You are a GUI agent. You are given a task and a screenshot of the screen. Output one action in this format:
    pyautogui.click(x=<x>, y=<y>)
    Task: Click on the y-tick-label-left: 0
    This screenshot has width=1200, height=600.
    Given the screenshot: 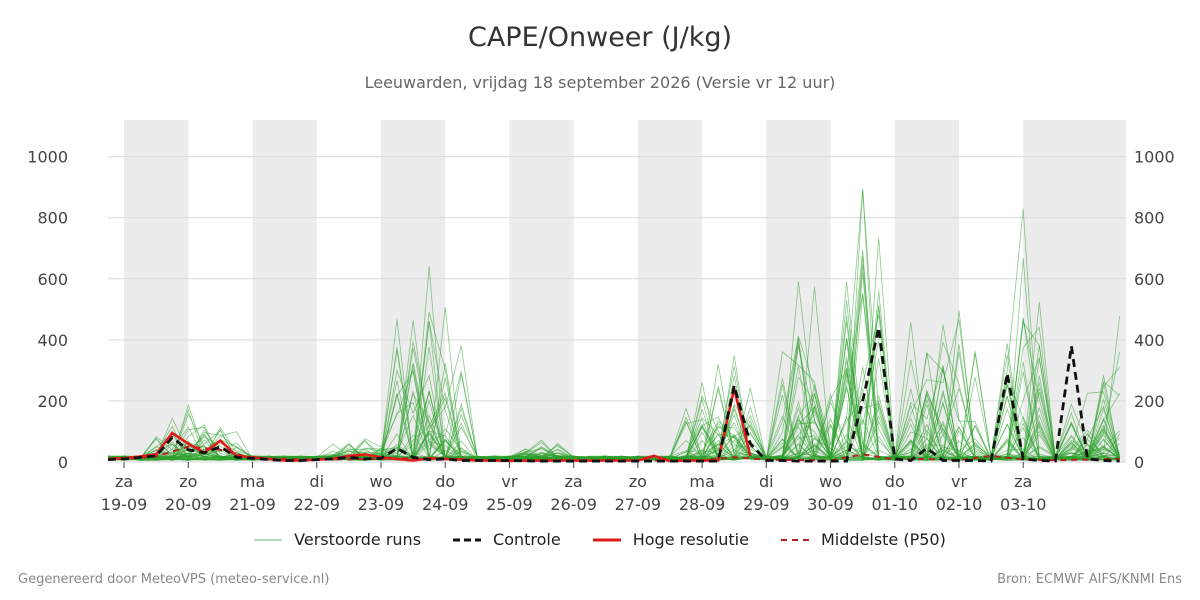 What is the action you would take?
    pyautogui.click(x=63, y=462)
    